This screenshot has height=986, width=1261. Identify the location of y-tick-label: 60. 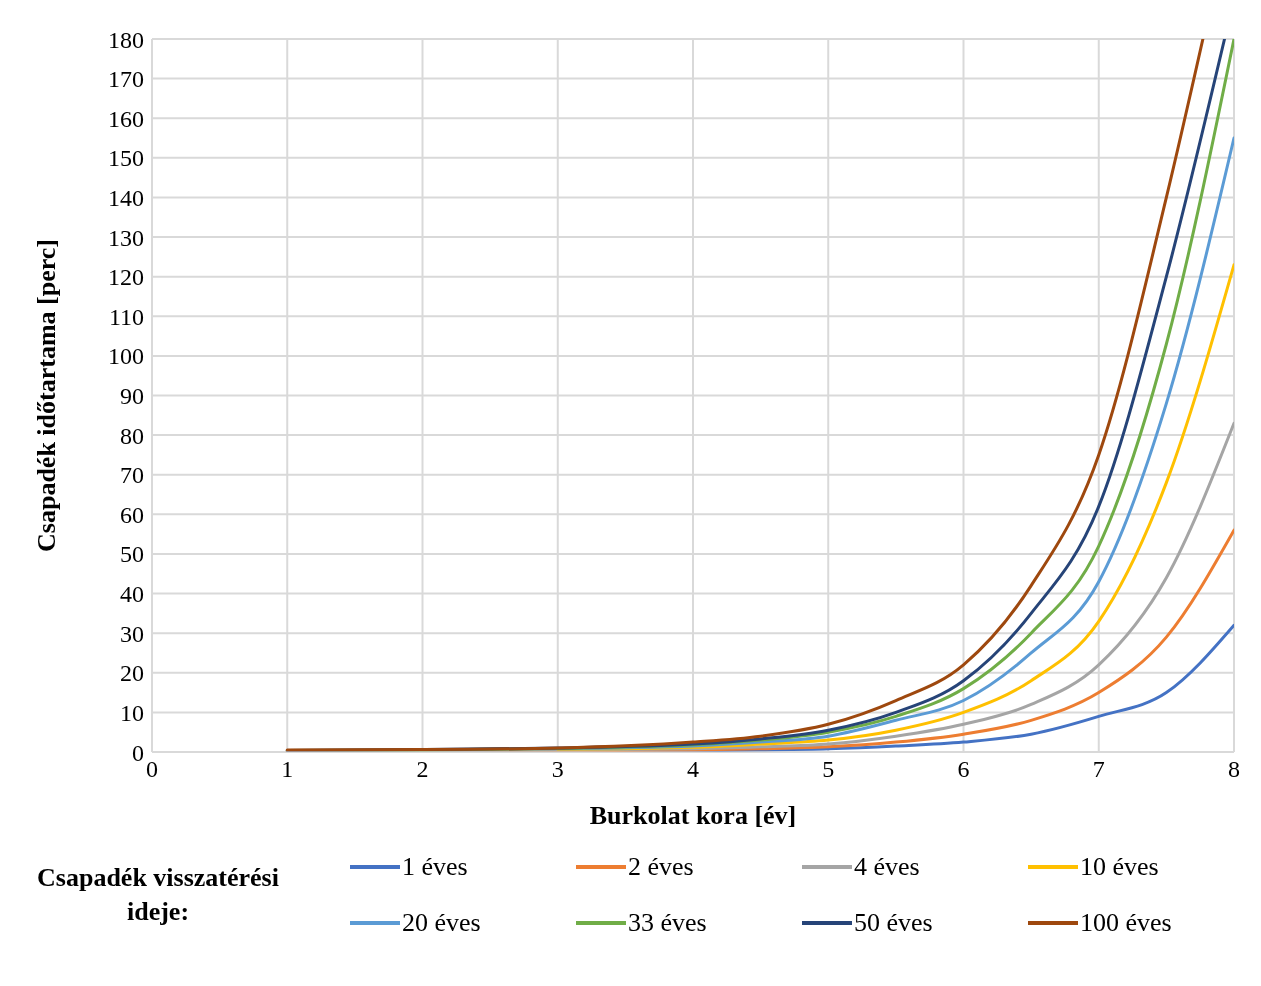
(132, 514).